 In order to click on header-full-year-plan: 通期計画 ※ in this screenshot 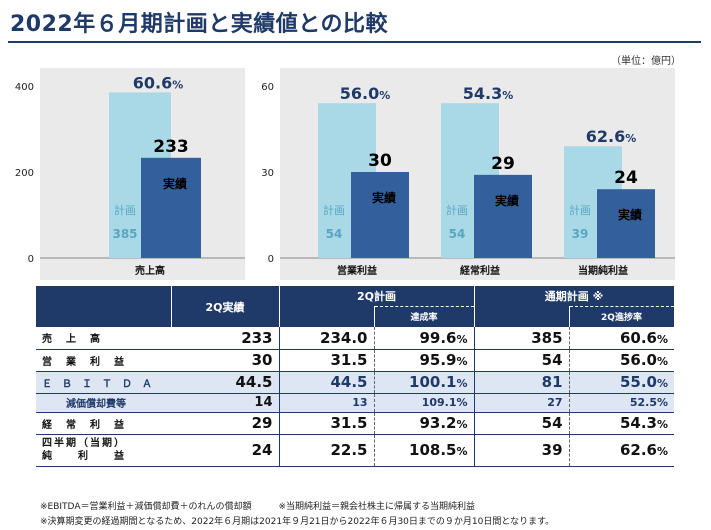, I will do `click(574, 296)`.